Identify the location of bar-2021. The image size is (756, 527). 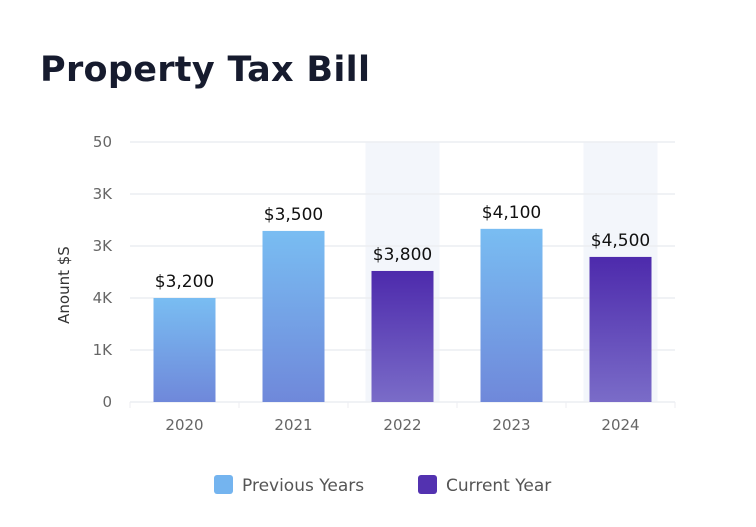
(293, 316).